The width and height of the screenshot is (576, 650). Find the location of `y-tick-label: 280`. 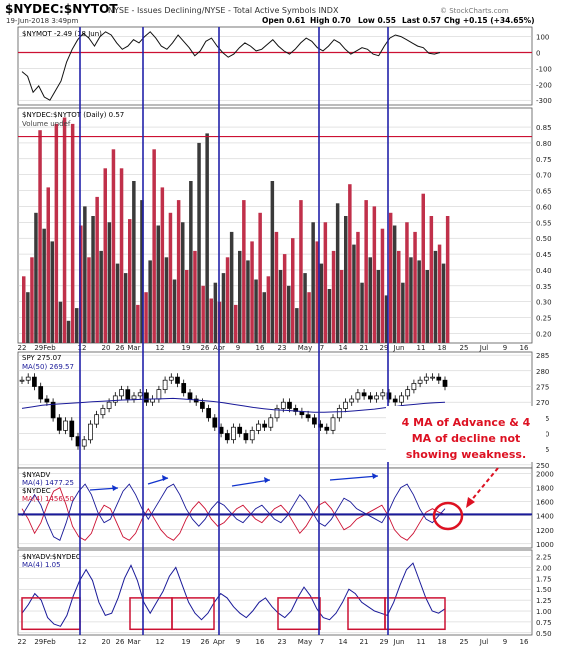

y-tick-label: 280 is located at coordinates (542, 372).